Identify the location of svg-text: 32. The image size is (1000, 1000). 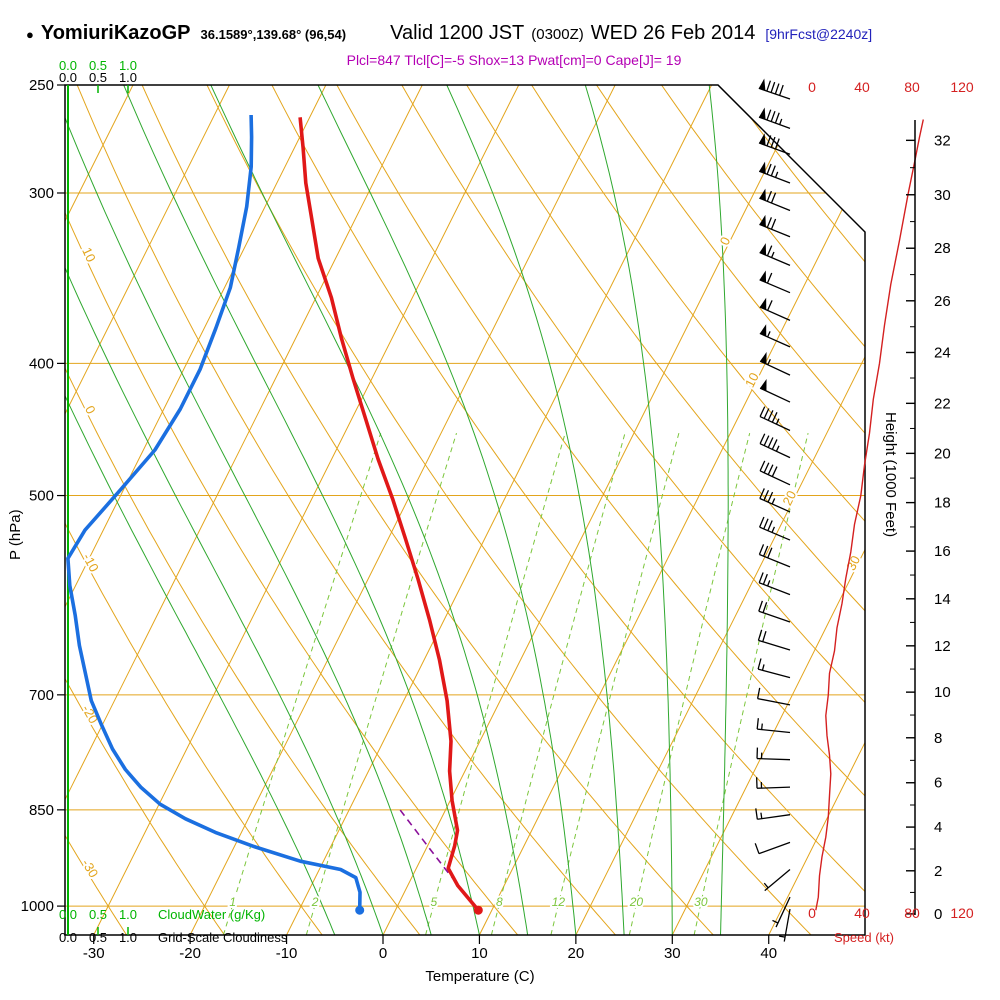
(942, 140).